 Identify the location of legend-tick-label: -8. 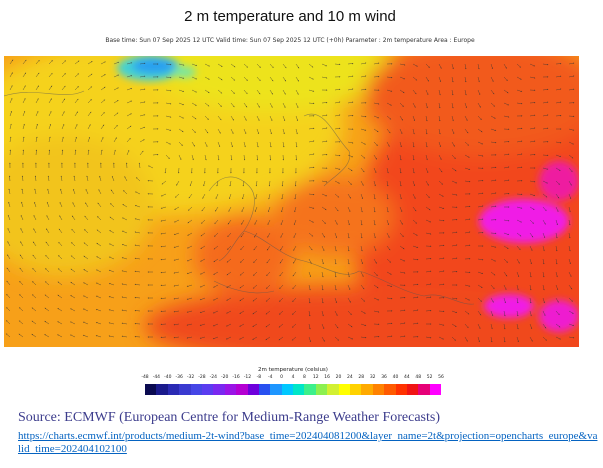
(259, 377).